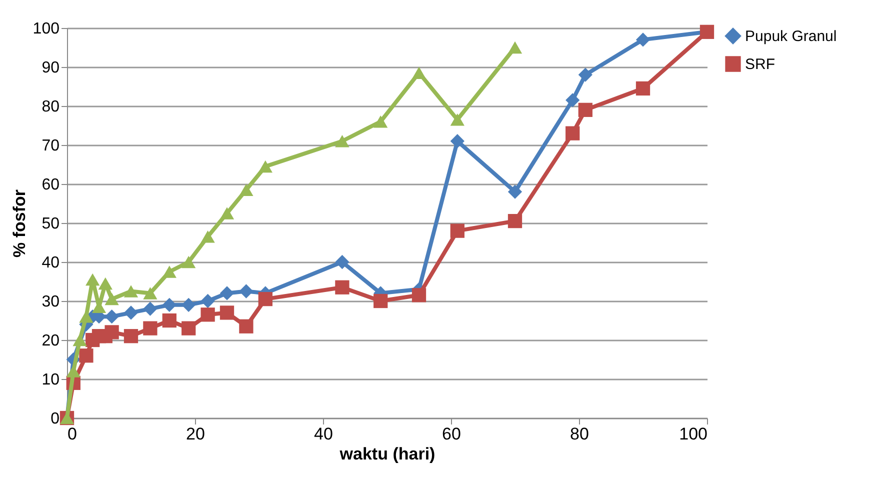 Image resolution: width=891 pixels, height=484 pixels. What do you see at coordinates (51, 224) in the screenshot?
I see `y-tick-label: 50` at bounding box center [51, 224].